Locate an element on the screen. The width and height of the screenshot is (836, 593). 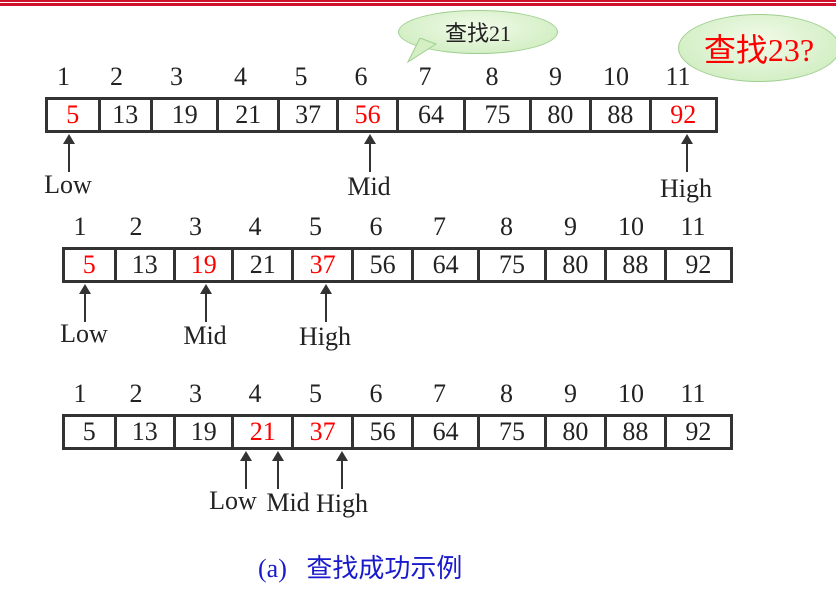
caption-tag: (a) is located at coordinates (272, 568).